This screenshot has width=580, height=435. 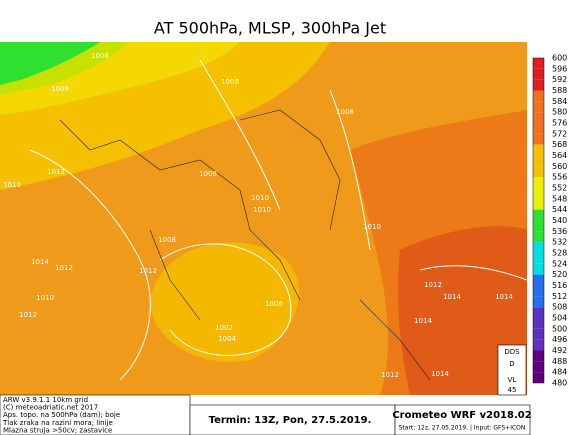 I want to click on colorbar-label: 532, so click(x=559, y=242).